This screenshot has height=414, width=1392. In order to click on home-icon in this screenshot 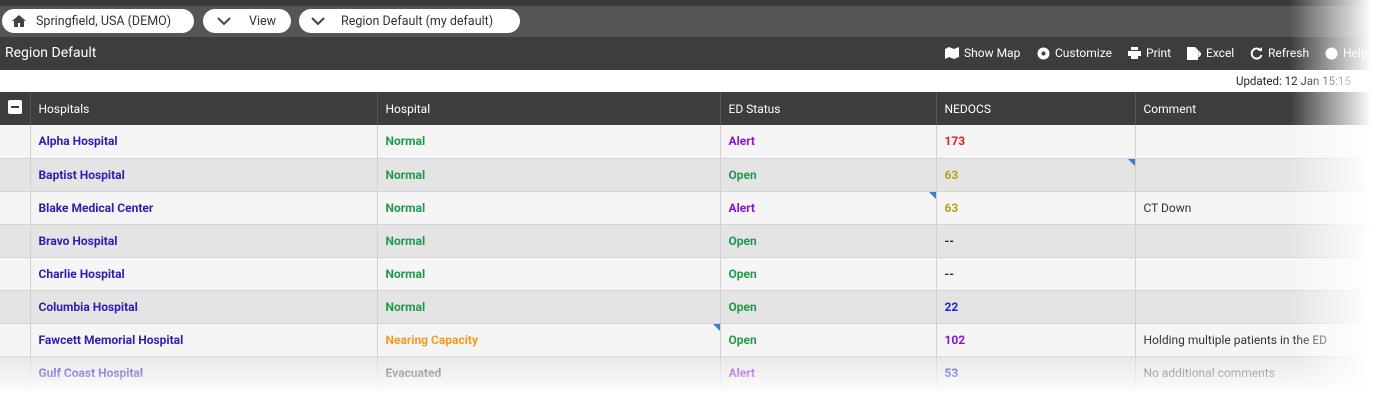, I will do `click(19, 21)`.